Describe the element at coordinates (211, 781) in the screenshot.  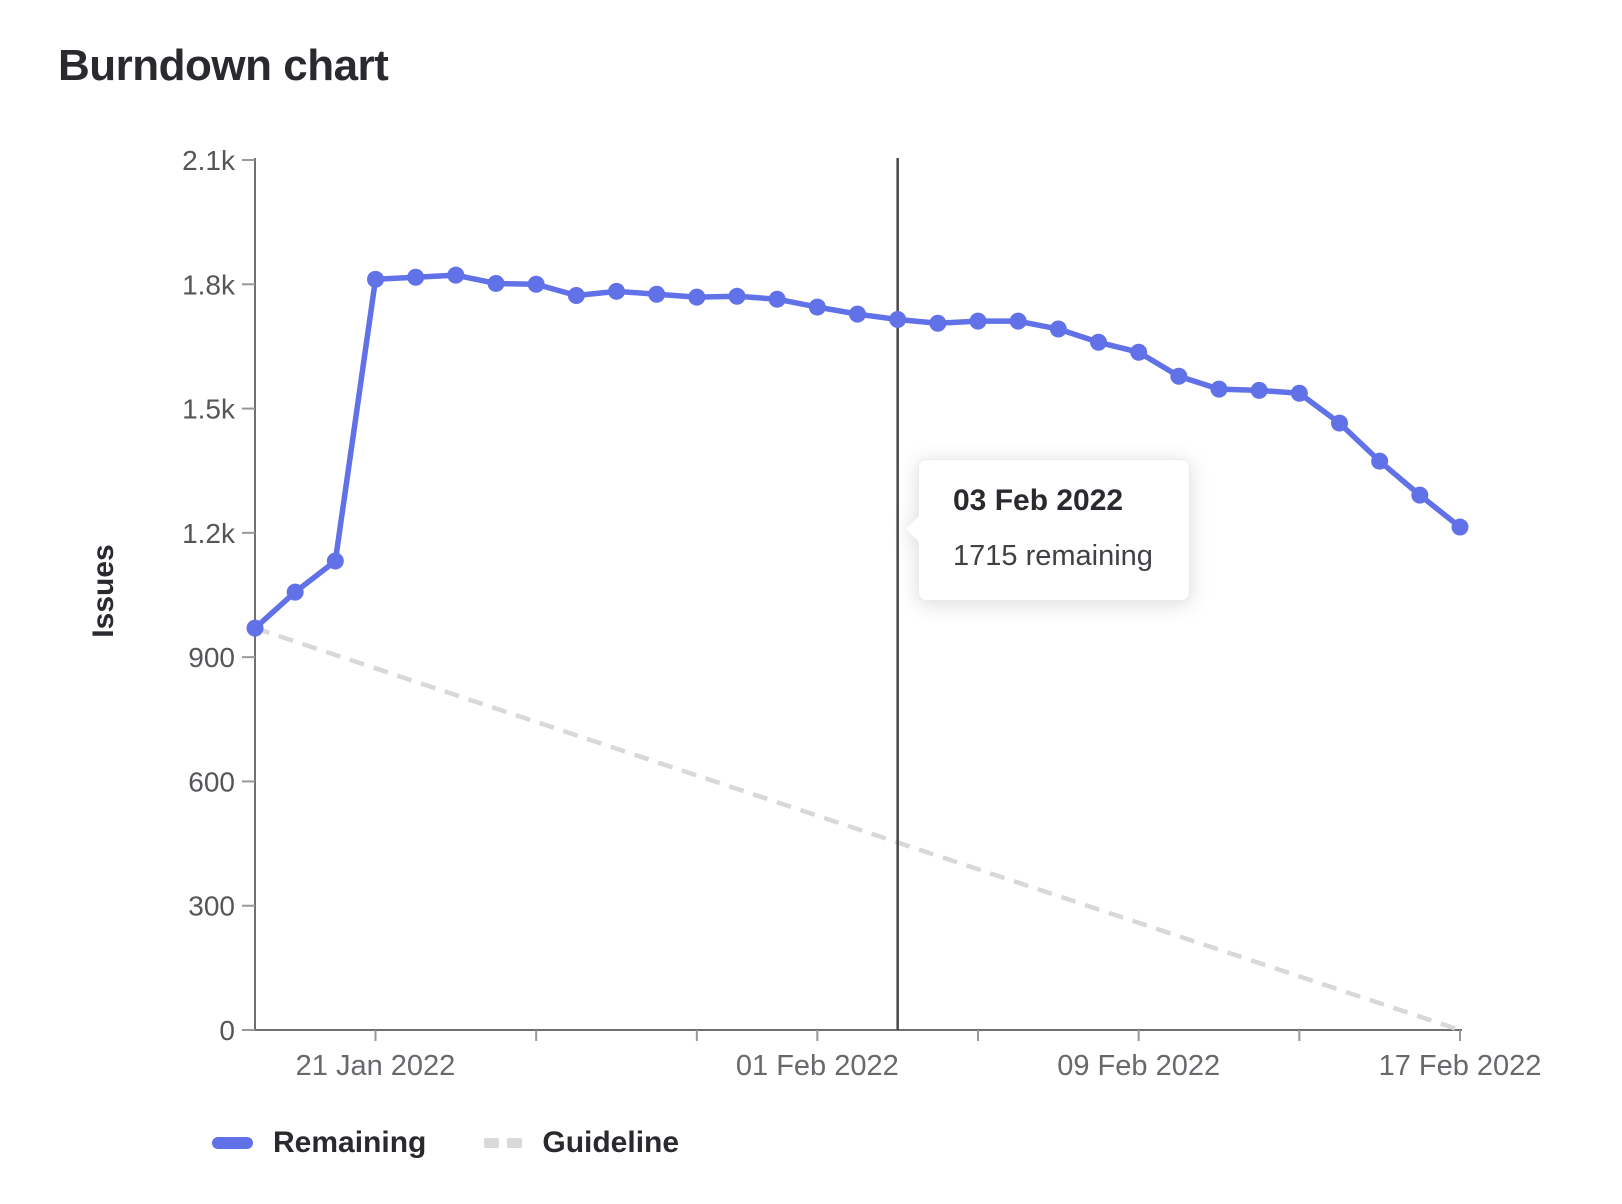
I see `y-tick-label: 600` at that location.